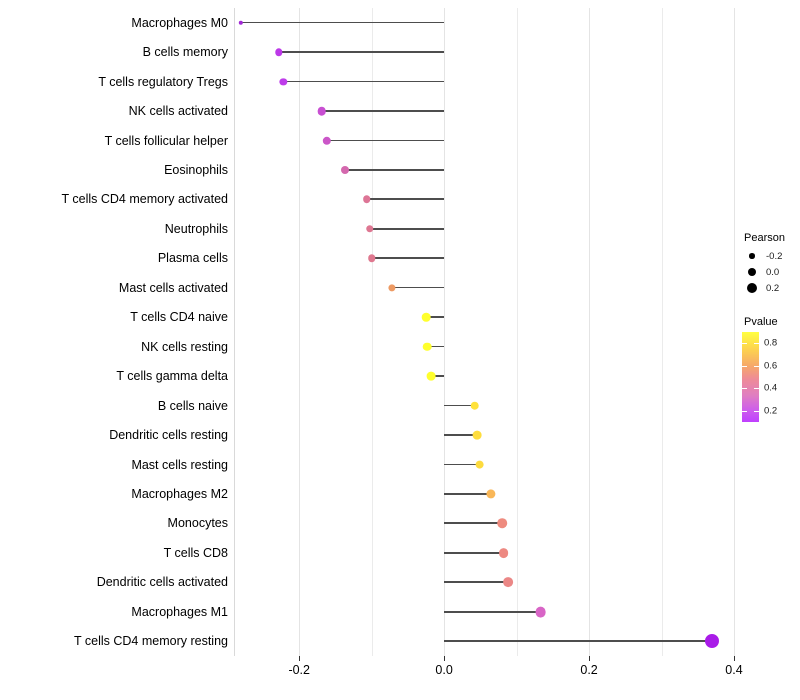 The width and height of the screenshot is (800, 700). What do you see at coordinates (145, 199) in the screenshot?
I see `y-axis-label: T cells CD4 memory activated` at bounding box center [145, 199].